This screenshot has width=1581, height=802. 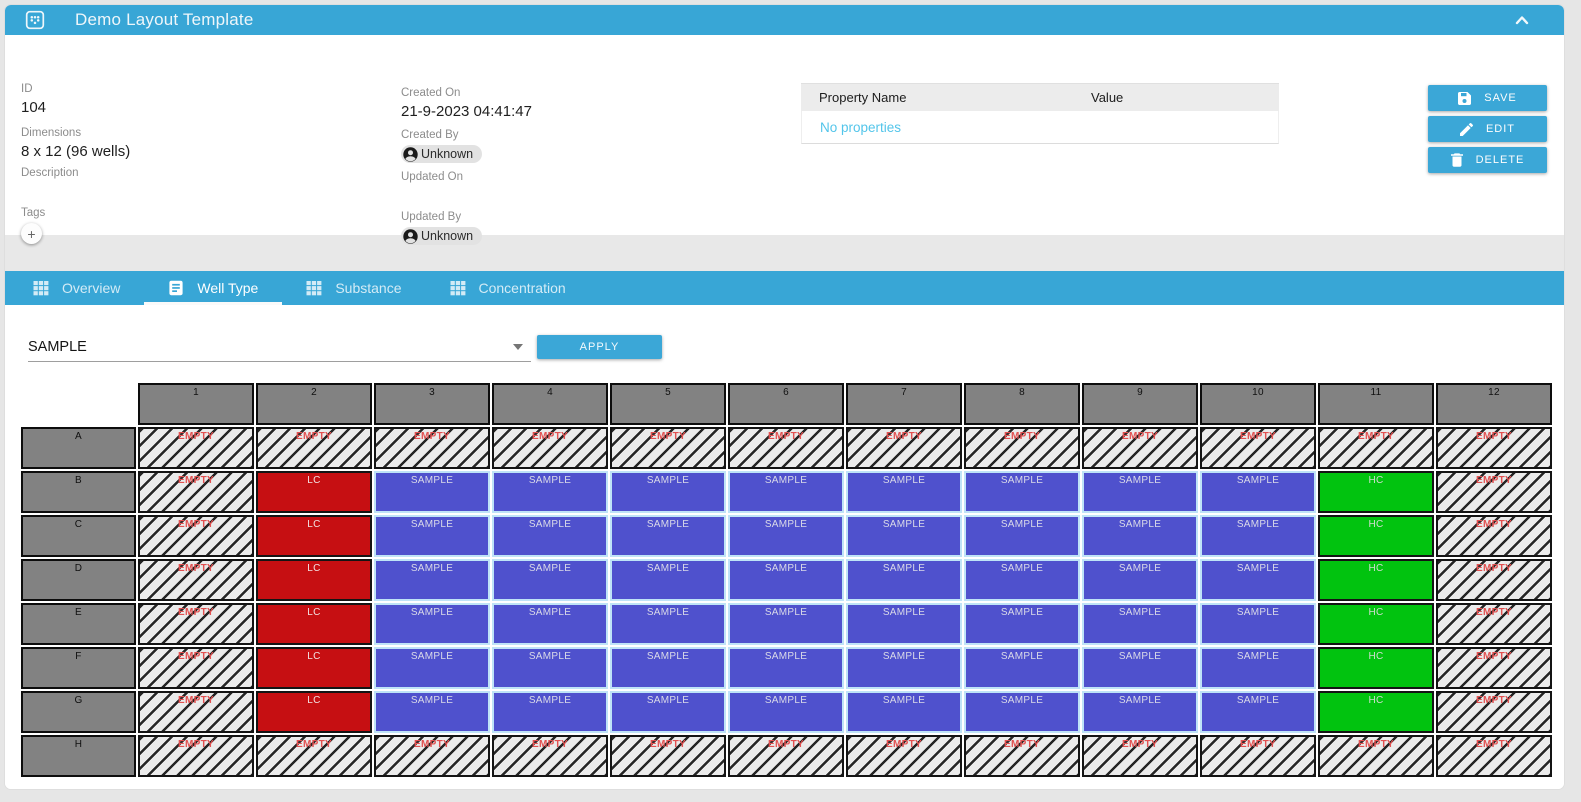 What do you see at coordinates (668, 536) in the screenshot?
I see `well-C5: SAMPLE` at bounding box center [668, 536].